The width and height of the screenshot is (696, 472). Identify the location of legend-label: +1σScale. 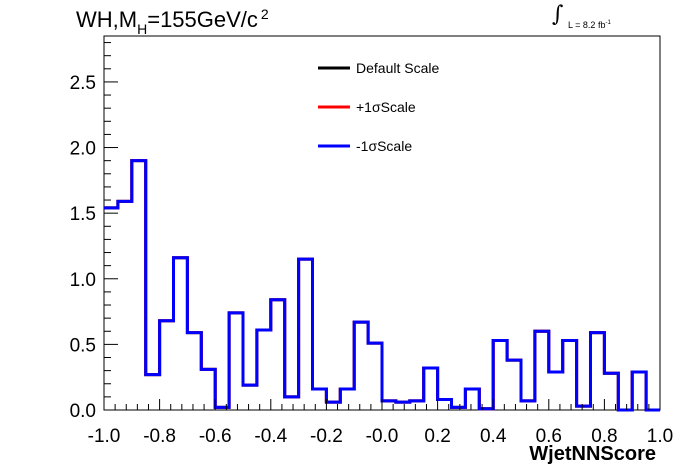
(386, 107).